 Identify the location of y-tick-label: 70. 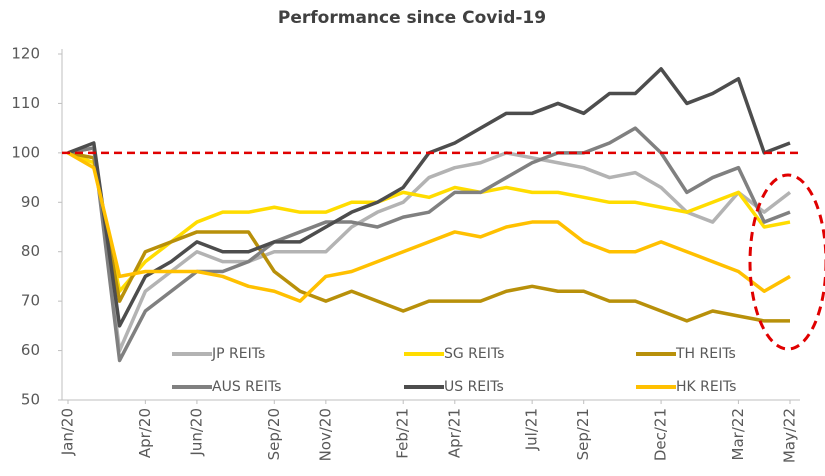
(30, 301).